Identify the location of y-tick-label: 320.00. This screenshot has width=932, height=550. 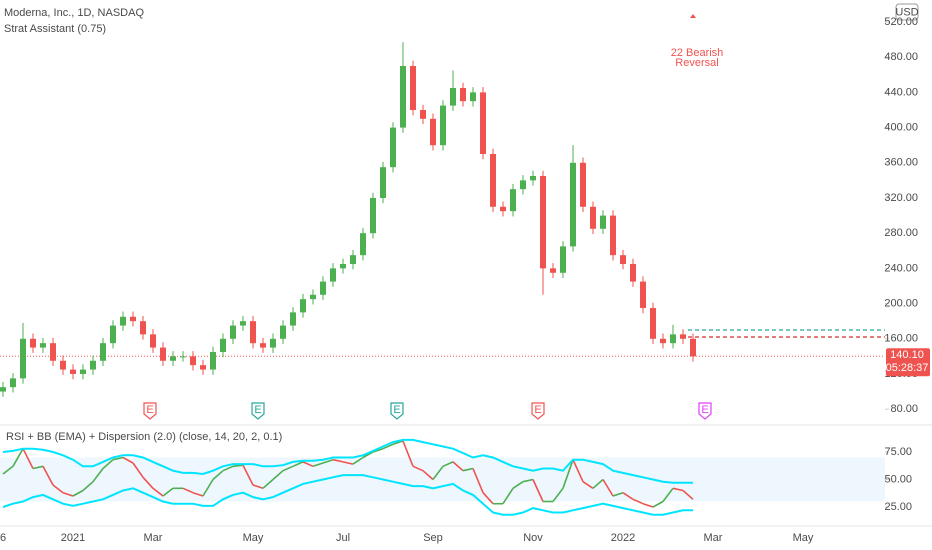
(901, 198).